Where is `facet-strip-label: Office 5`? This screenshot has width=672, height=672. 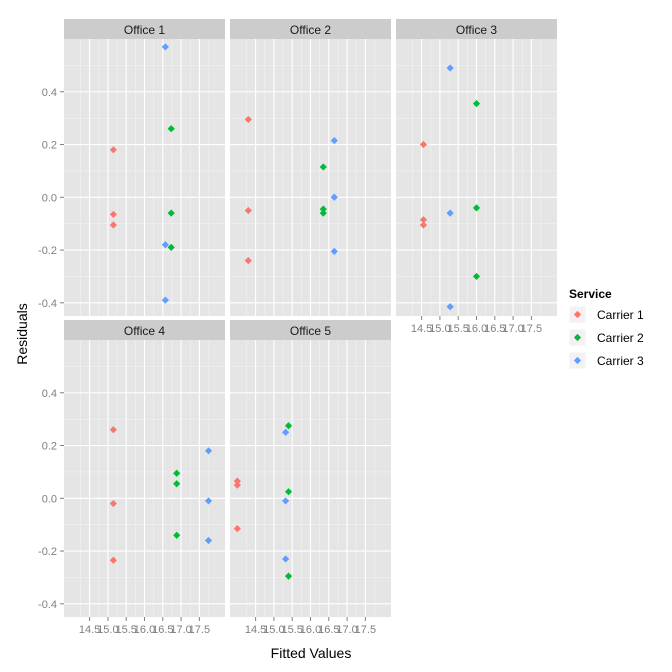 facet-strip-label: Office 5 is located at coordinates (310, 331).